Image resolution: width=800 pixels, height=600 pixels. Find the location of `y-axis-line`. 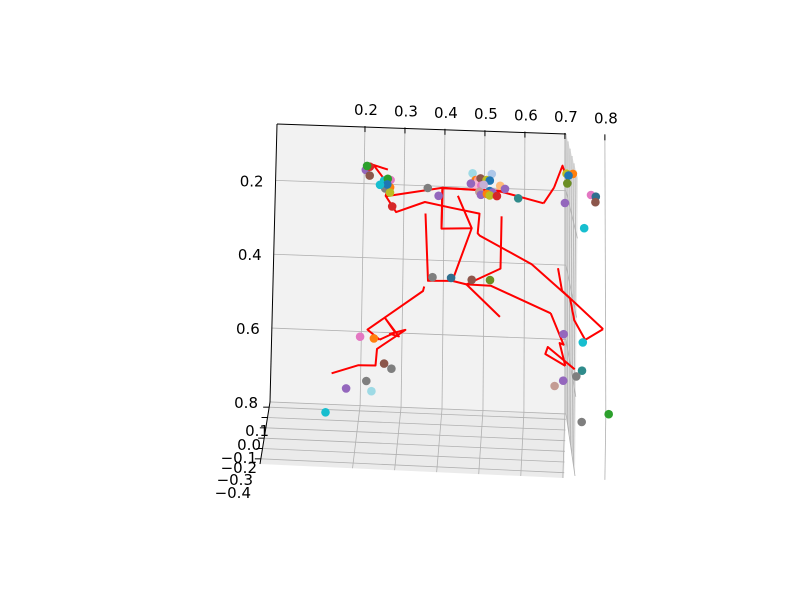

y-axis-line is located at coordinates (273, 263).